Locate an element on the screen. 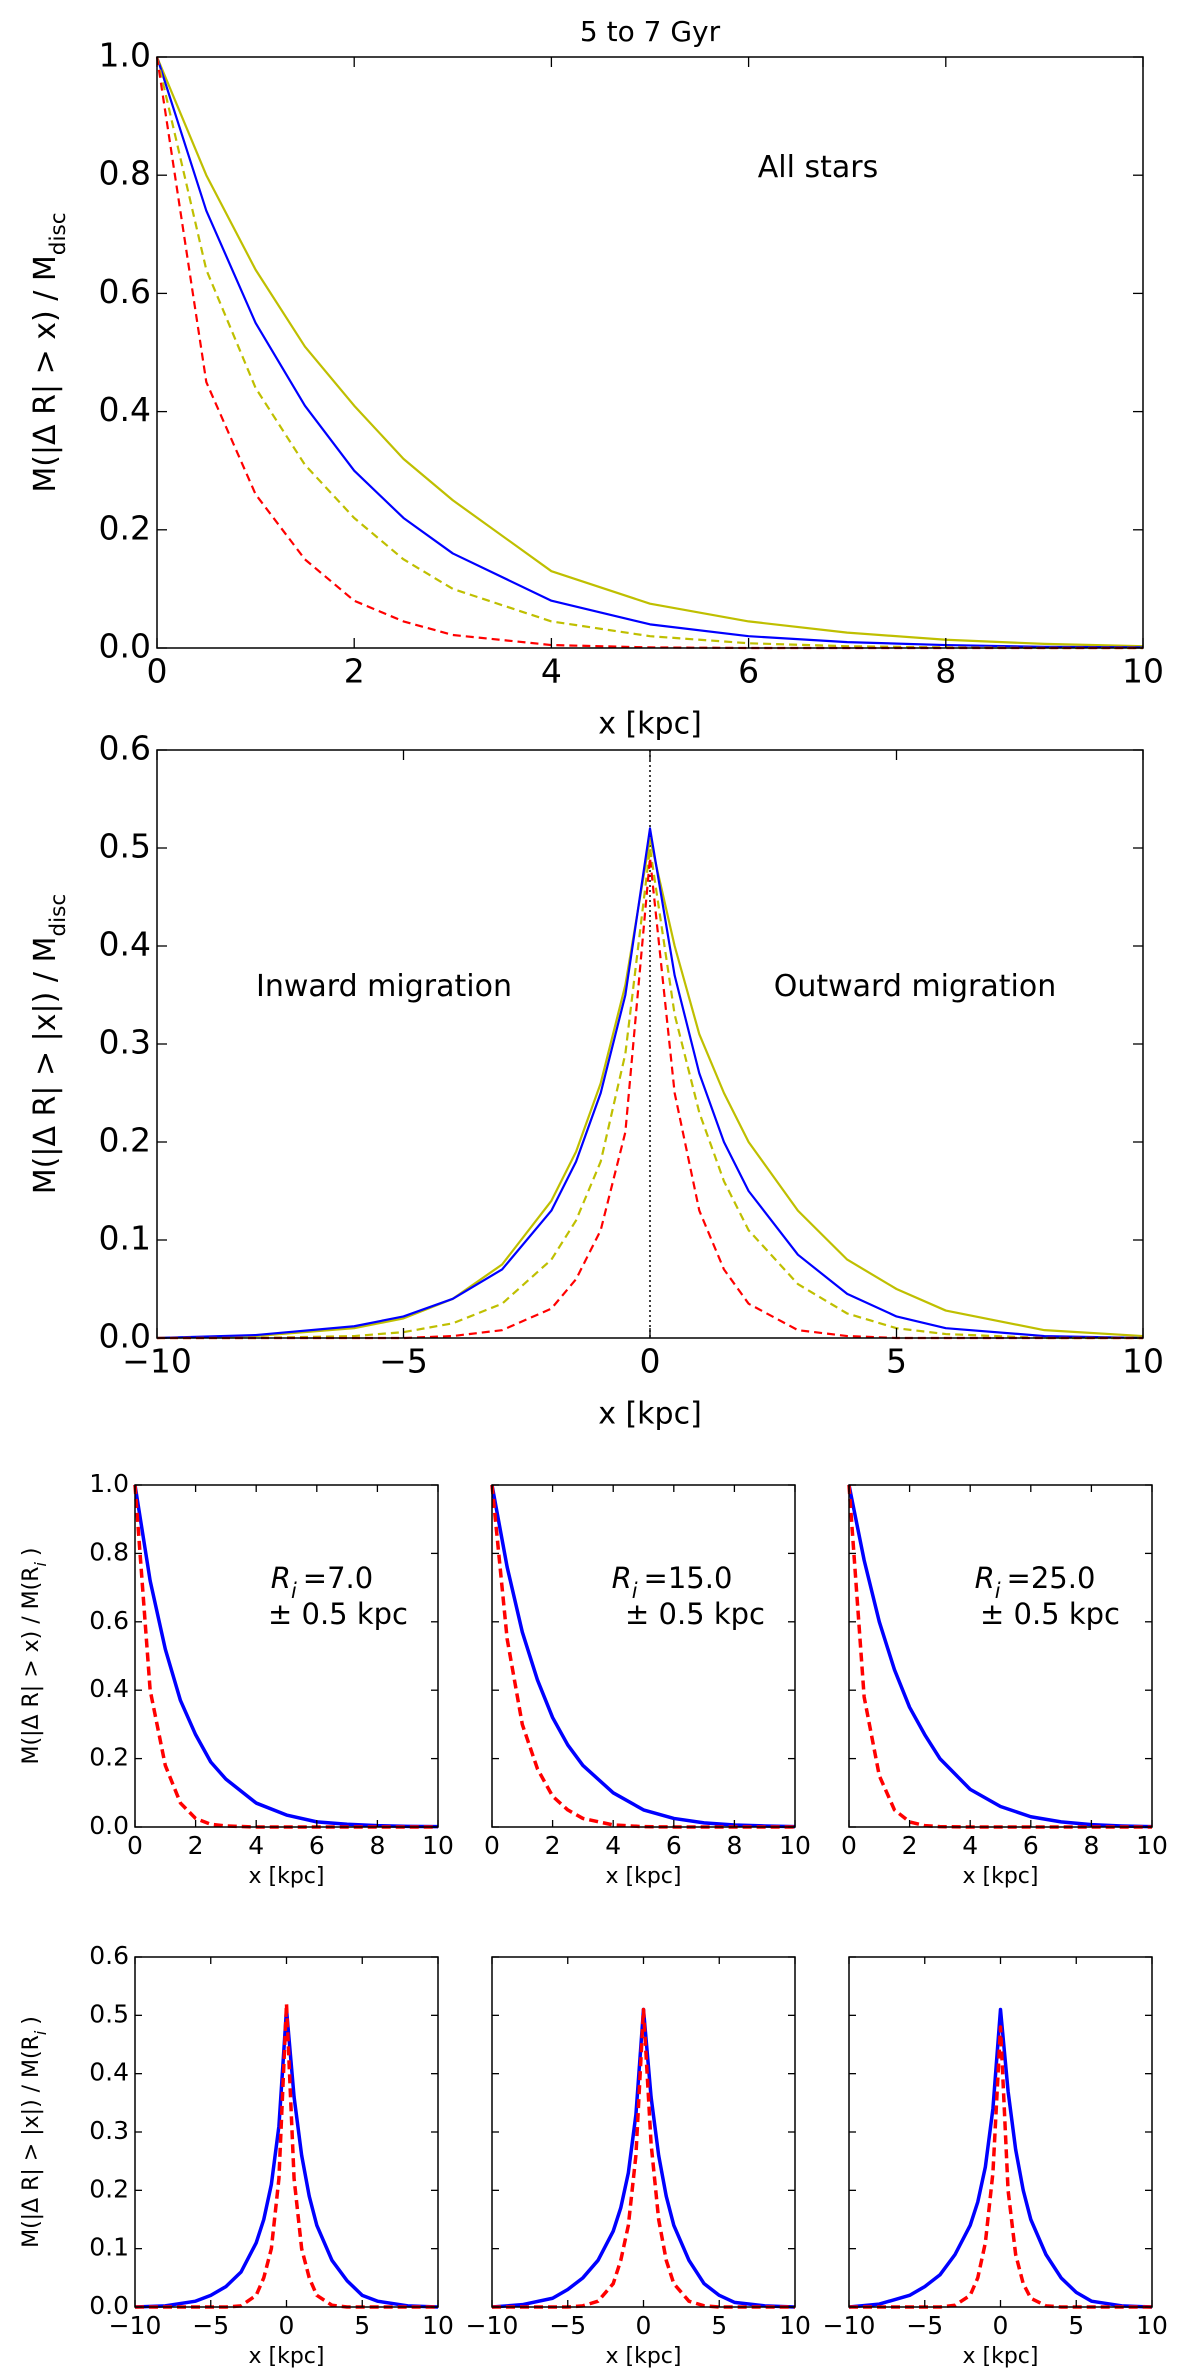  y-axis-label: M(|Δ R| > x) / Mdisc is located at coordinates (49, 352).